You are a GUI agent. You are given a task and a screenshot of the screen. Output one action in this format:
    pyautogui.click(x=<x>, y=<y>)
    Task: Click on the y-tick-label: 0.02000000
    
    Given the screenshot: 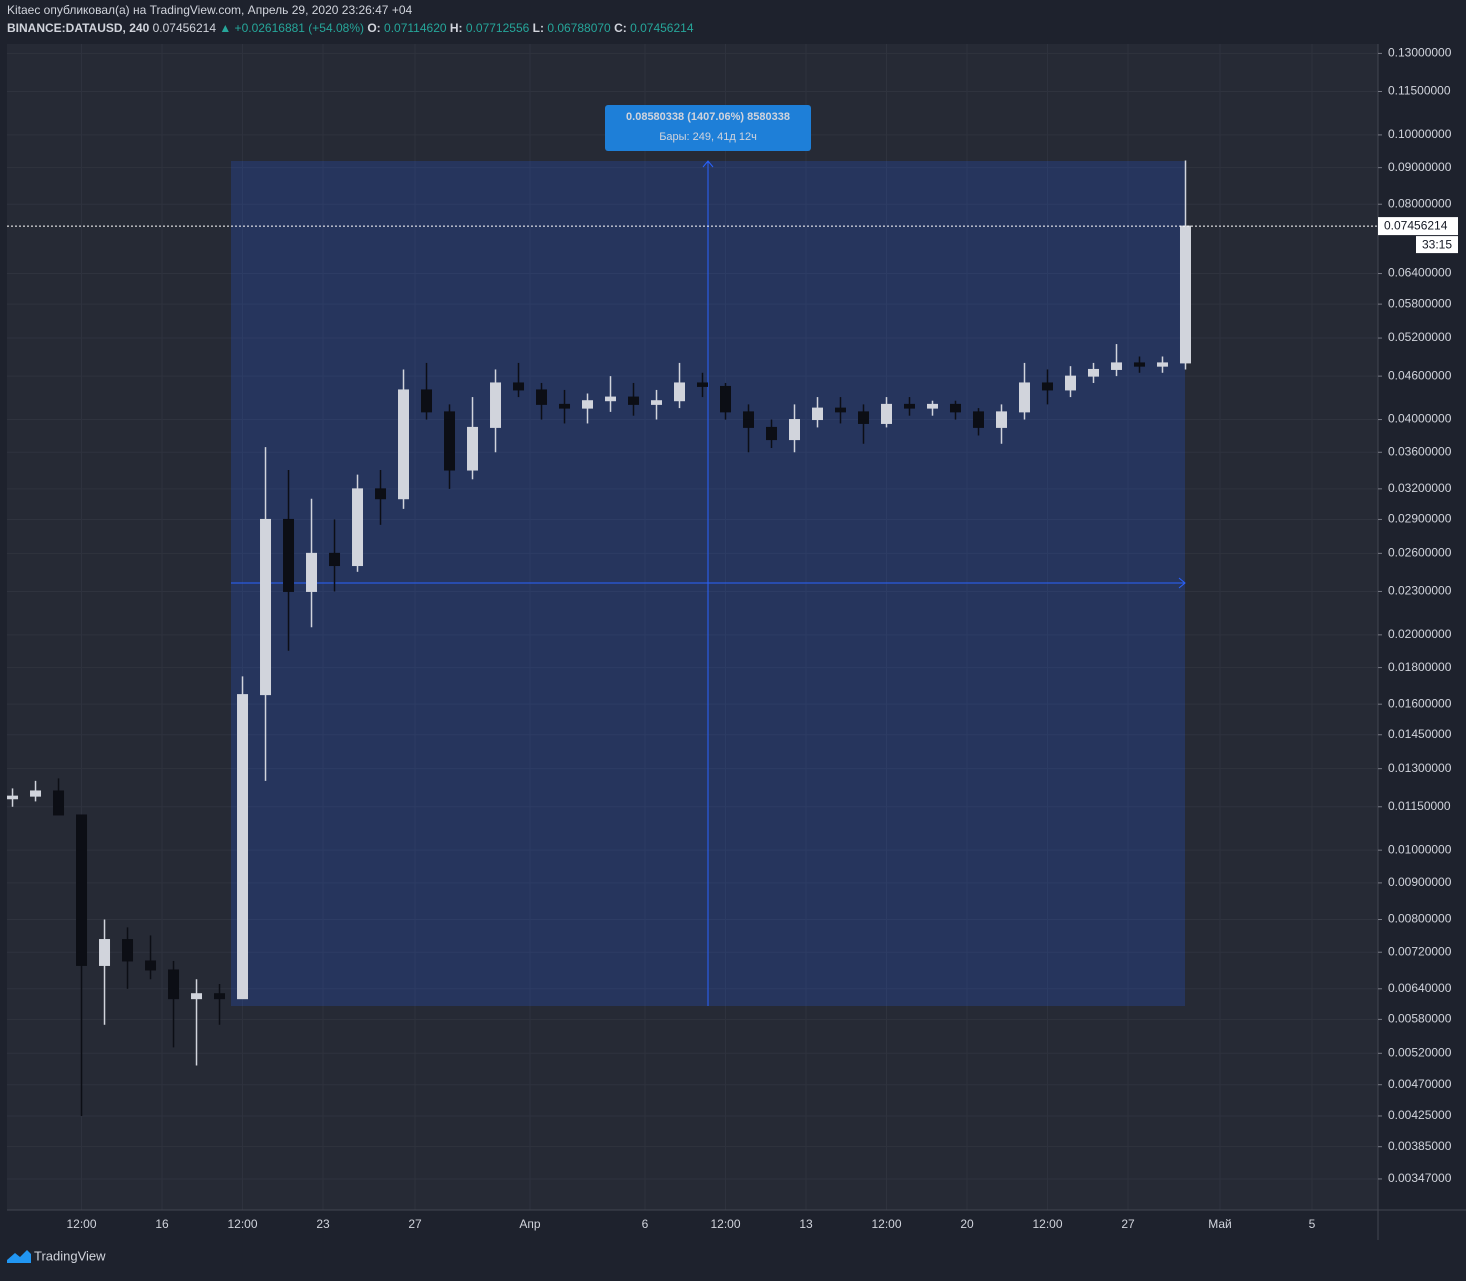 What is the action you would take?
    pyautogui.click(x=1420, y=634)
    